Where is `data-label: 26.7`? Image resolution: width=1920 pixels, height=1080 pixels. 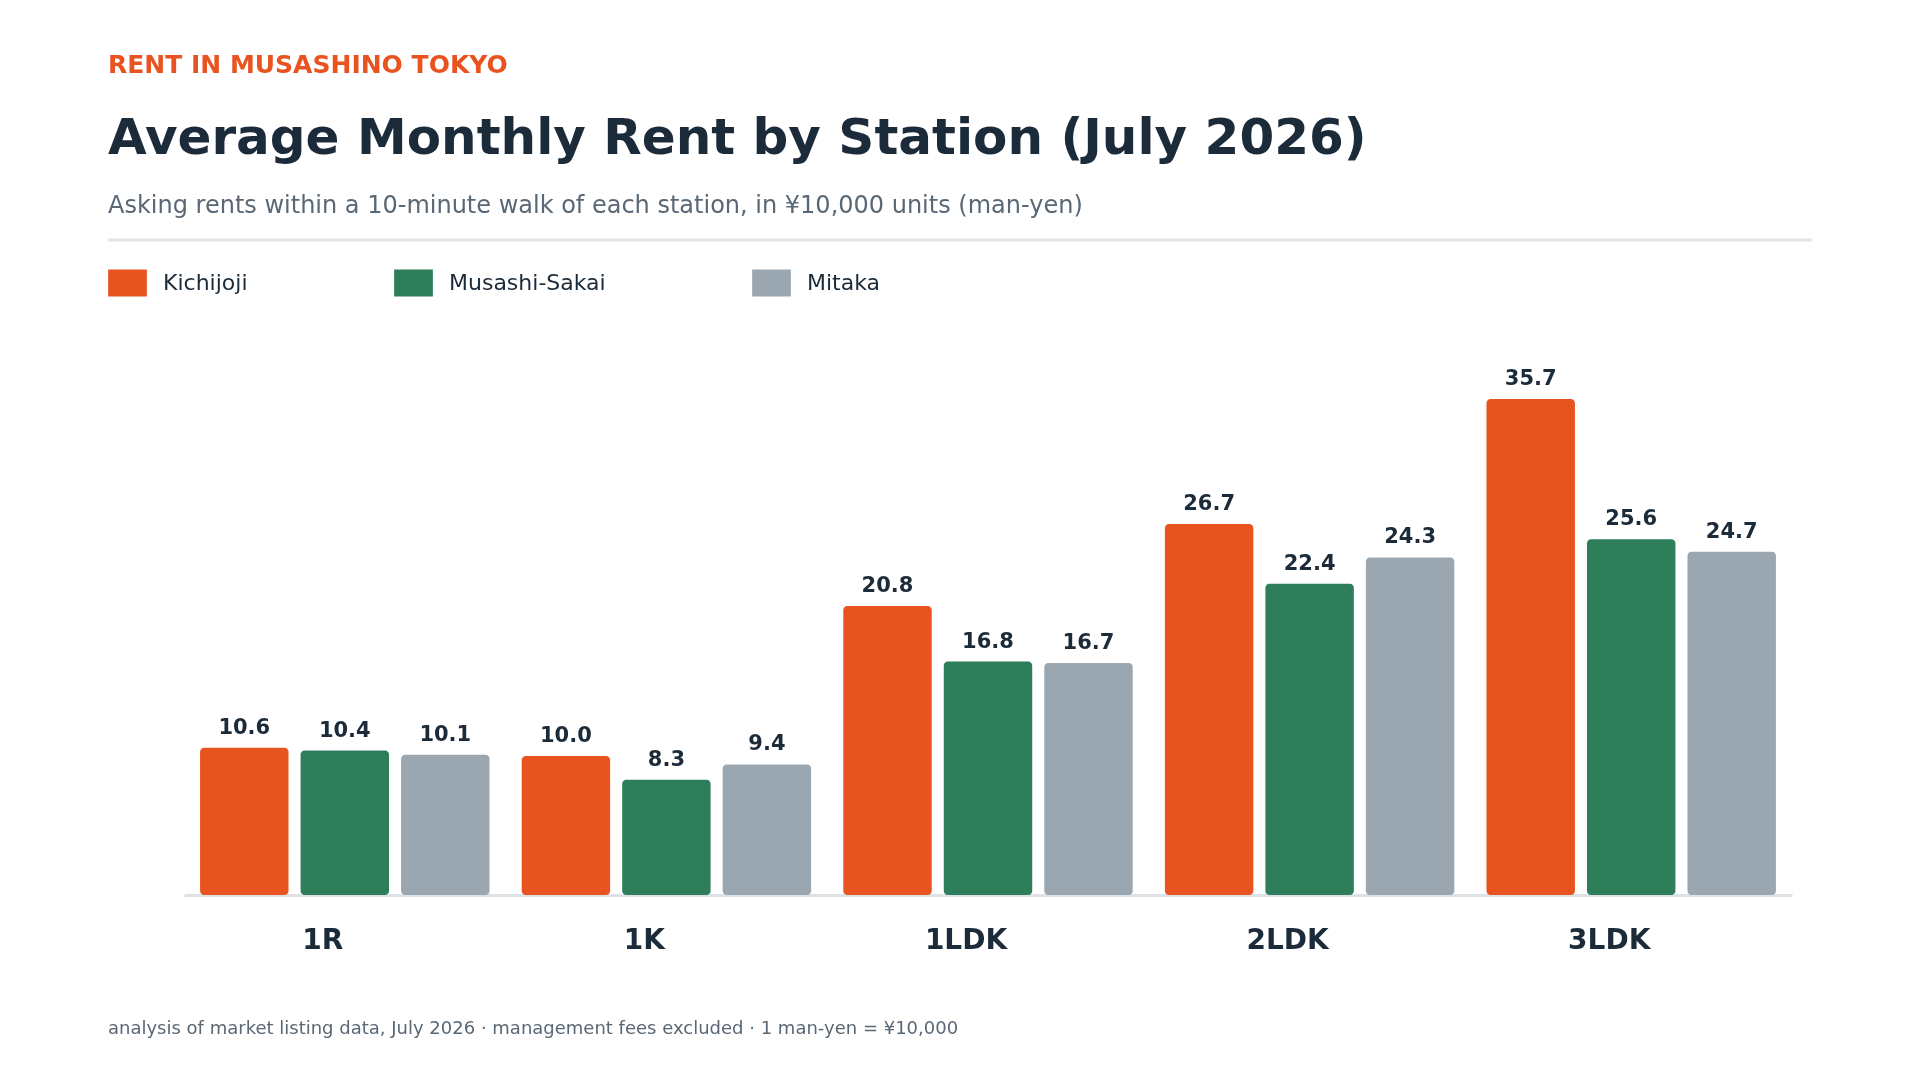 data-label: 26.7 is located at coordinates (1209, 503).